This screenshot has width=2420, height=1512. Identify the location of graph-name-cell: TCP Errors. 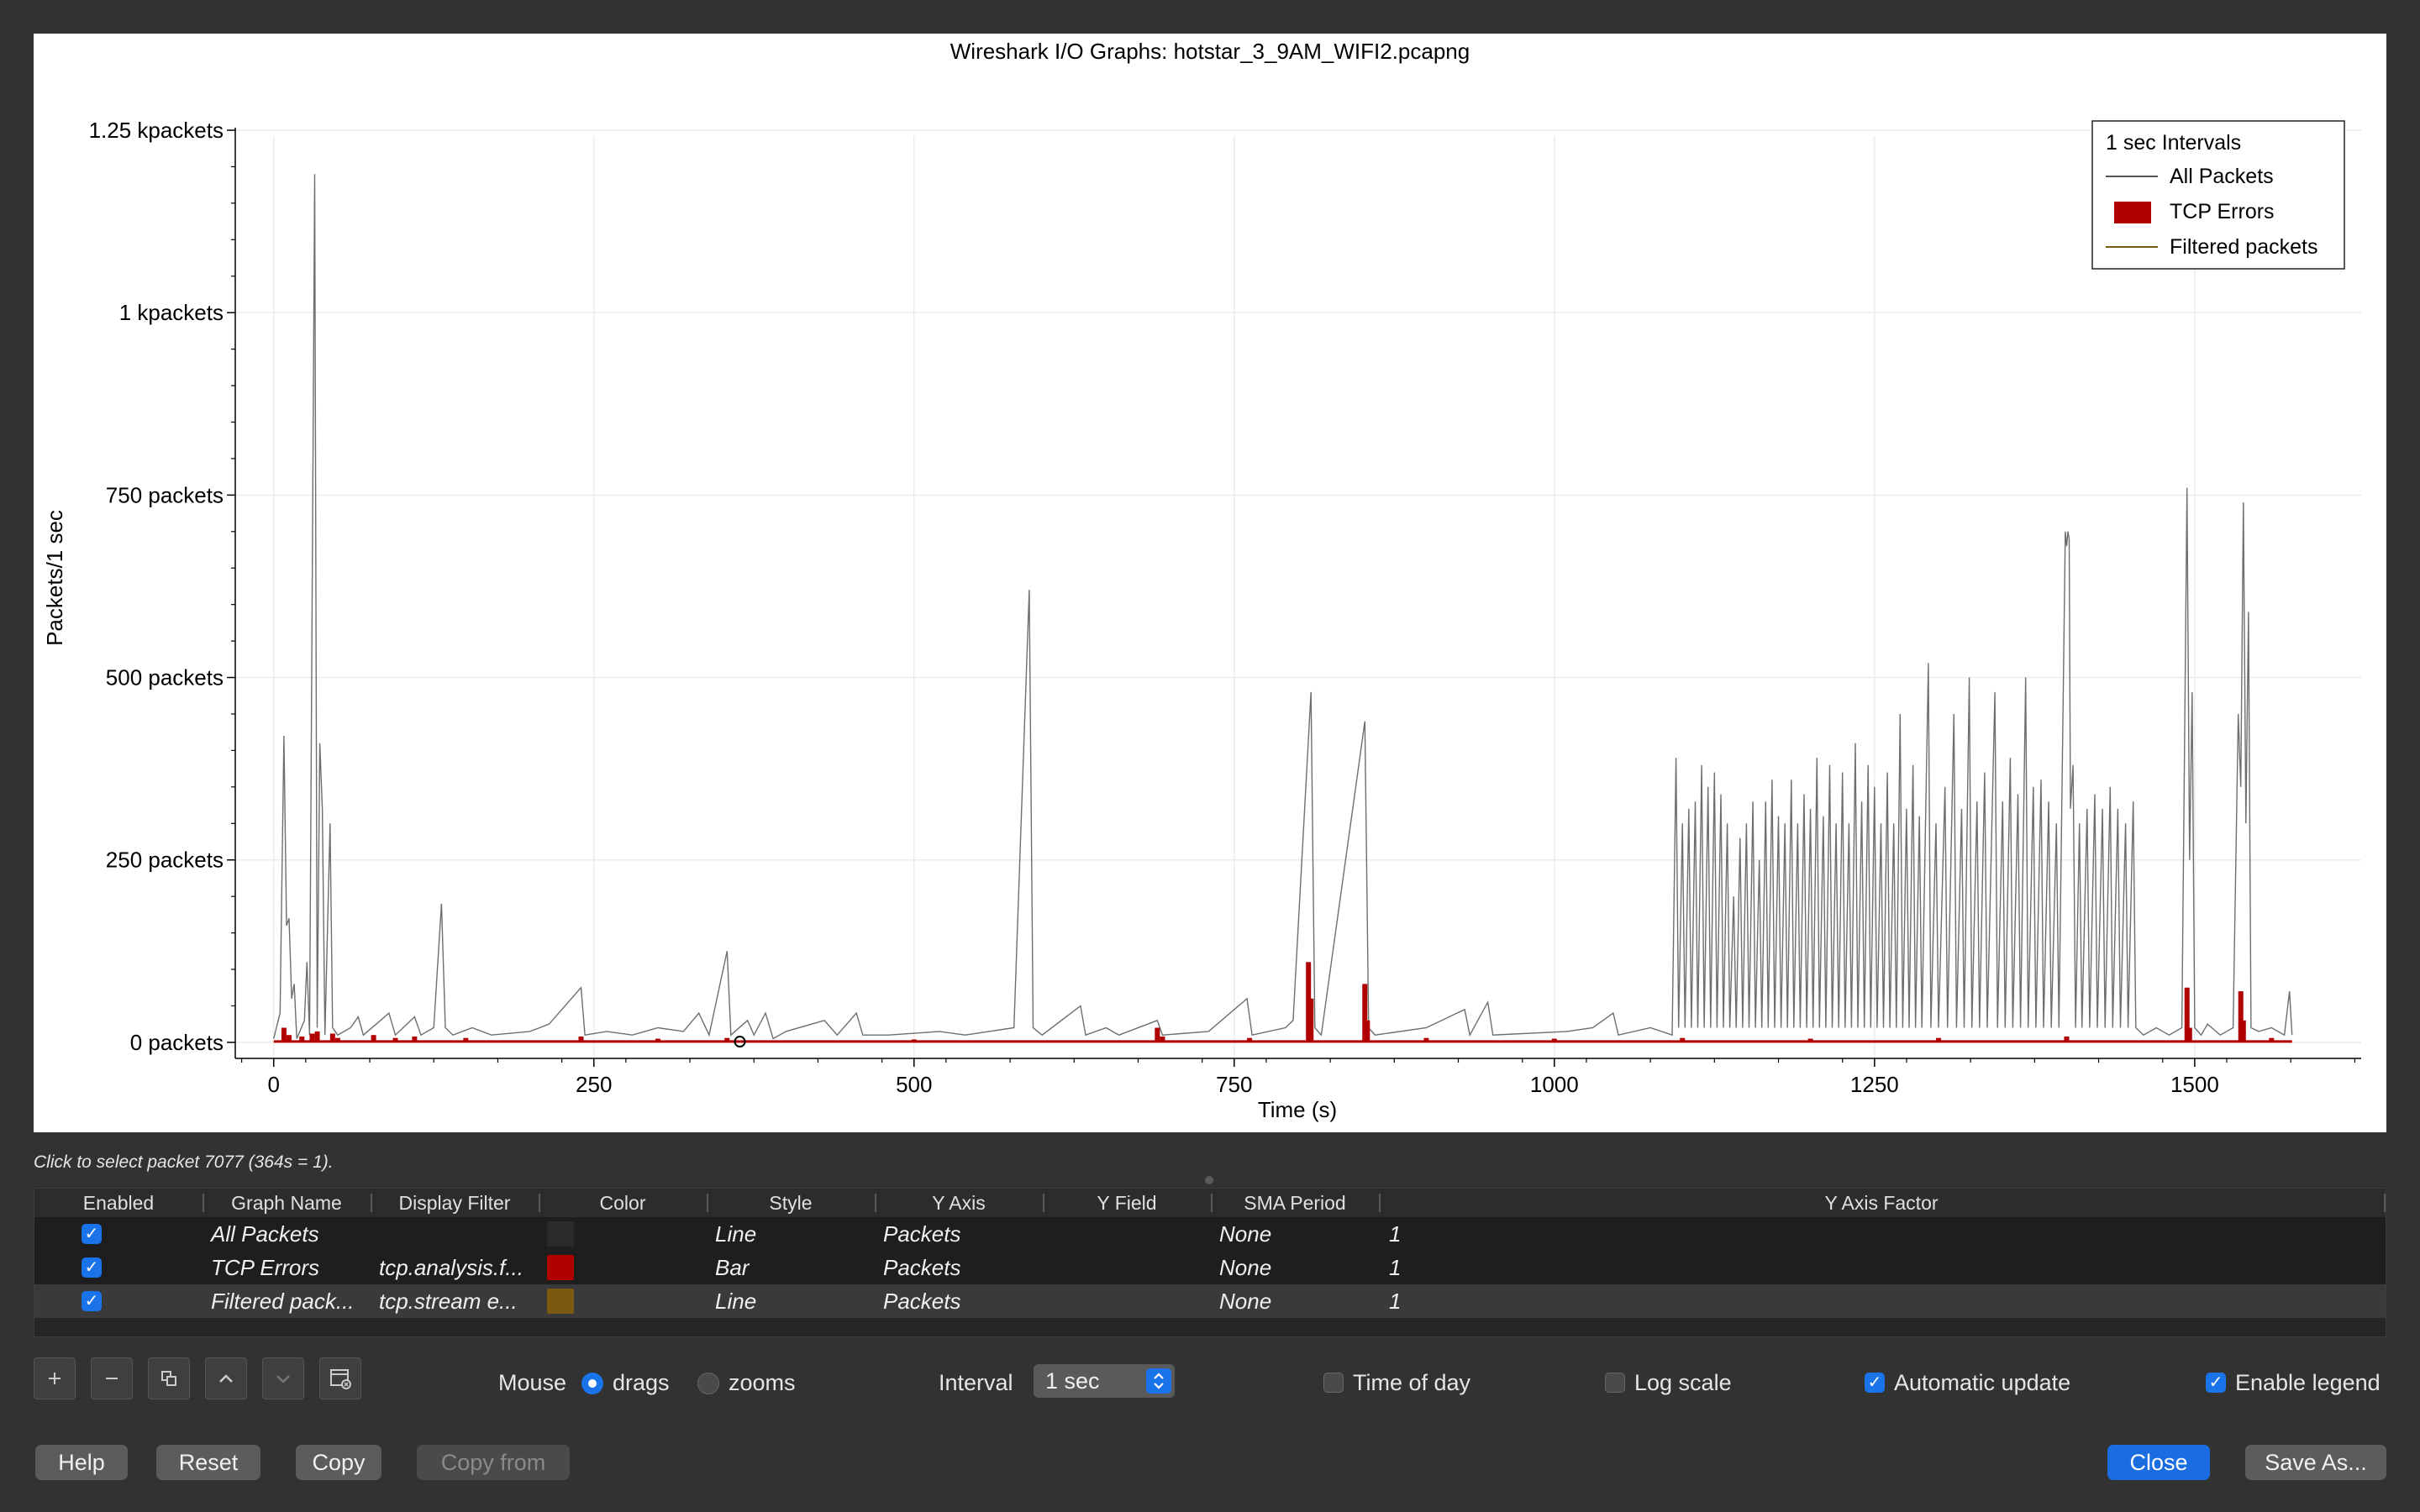
(265, 1267).